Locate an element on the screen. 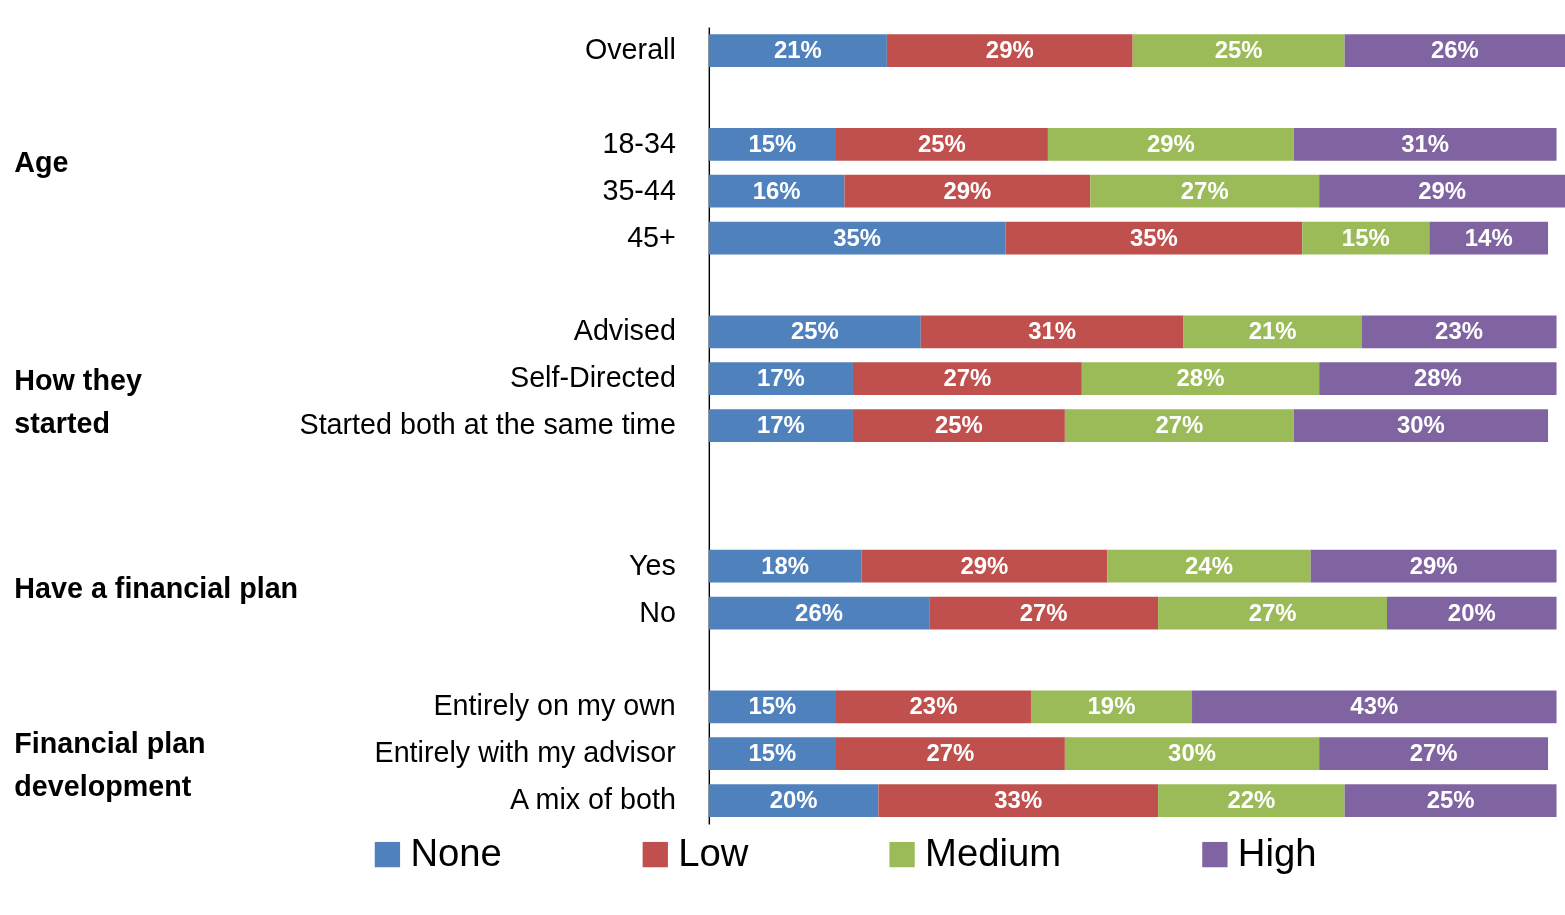  y-tick-label: 35-44 is located at coordinates (639, 189).